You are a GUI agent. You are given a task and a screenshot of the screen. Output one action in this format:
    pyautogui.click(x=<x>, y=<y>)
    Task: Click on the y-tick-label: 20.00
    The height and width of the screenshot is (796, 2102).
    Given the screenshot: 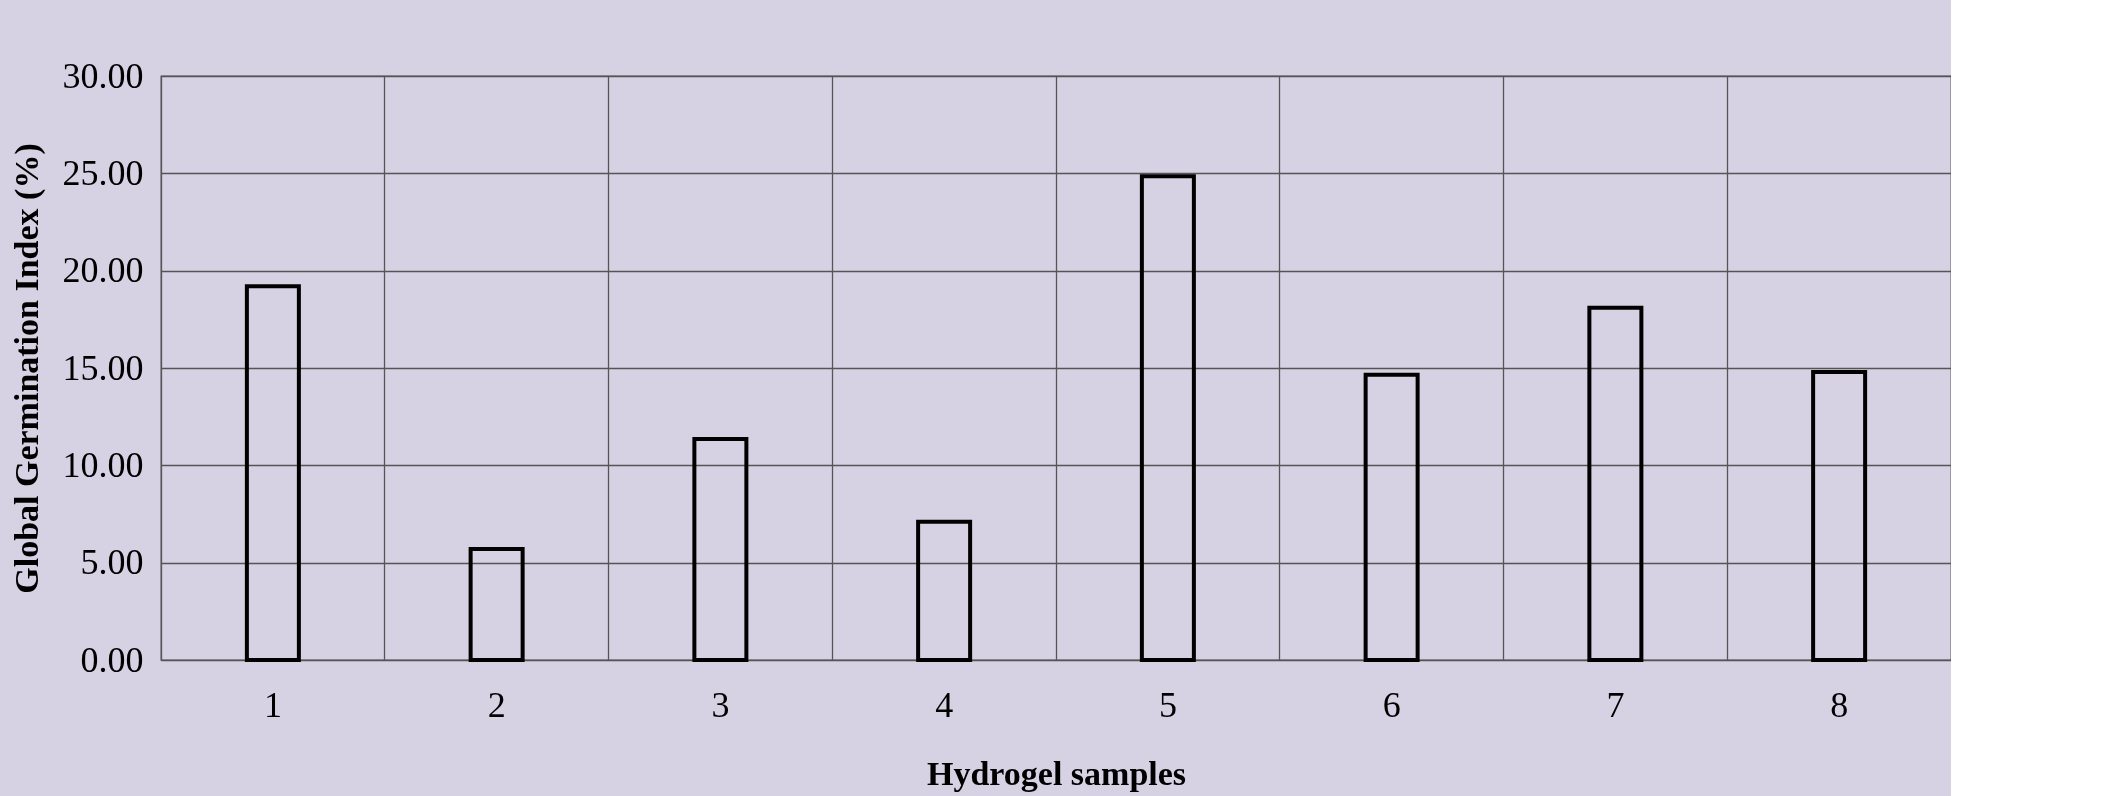 What is the action you would take?
    pyautogui.click(x=103, y=270)
    